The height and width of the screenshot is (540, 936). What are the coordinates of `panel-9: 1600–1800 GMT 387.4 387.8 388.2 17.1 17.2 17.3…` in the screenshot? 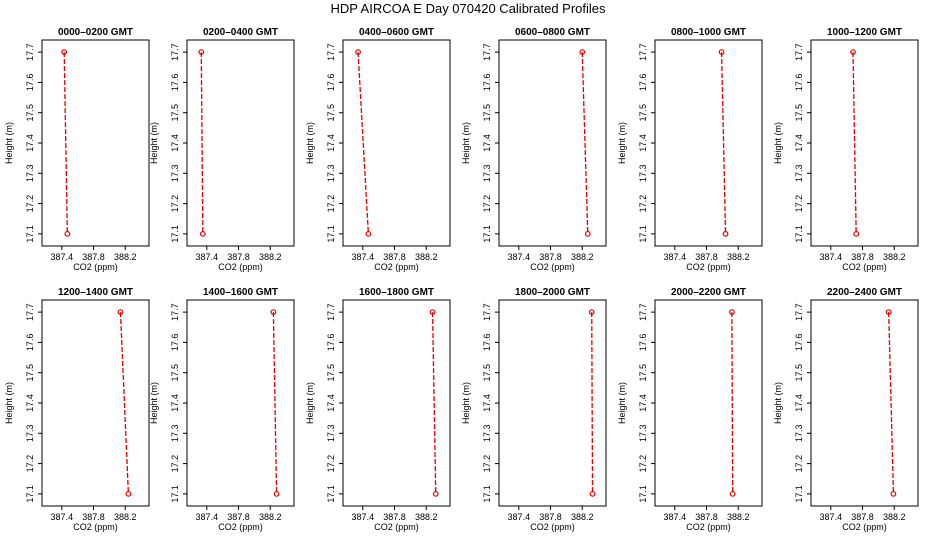 It's located at (378, 409).